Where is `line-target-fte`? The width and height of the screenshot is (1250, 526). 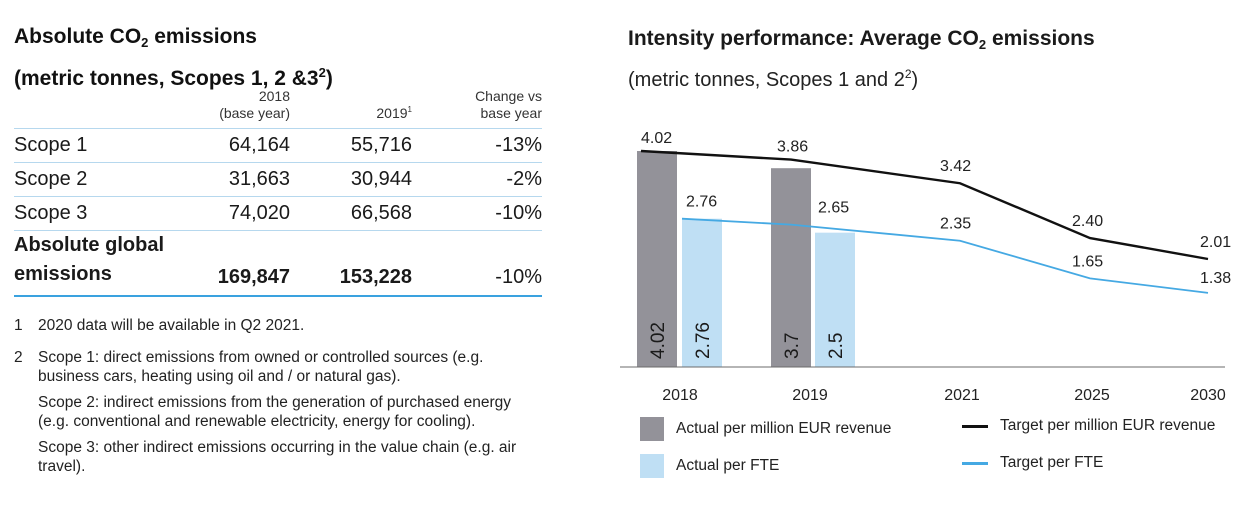 line-target-fte is located at coordinates (945, 255).